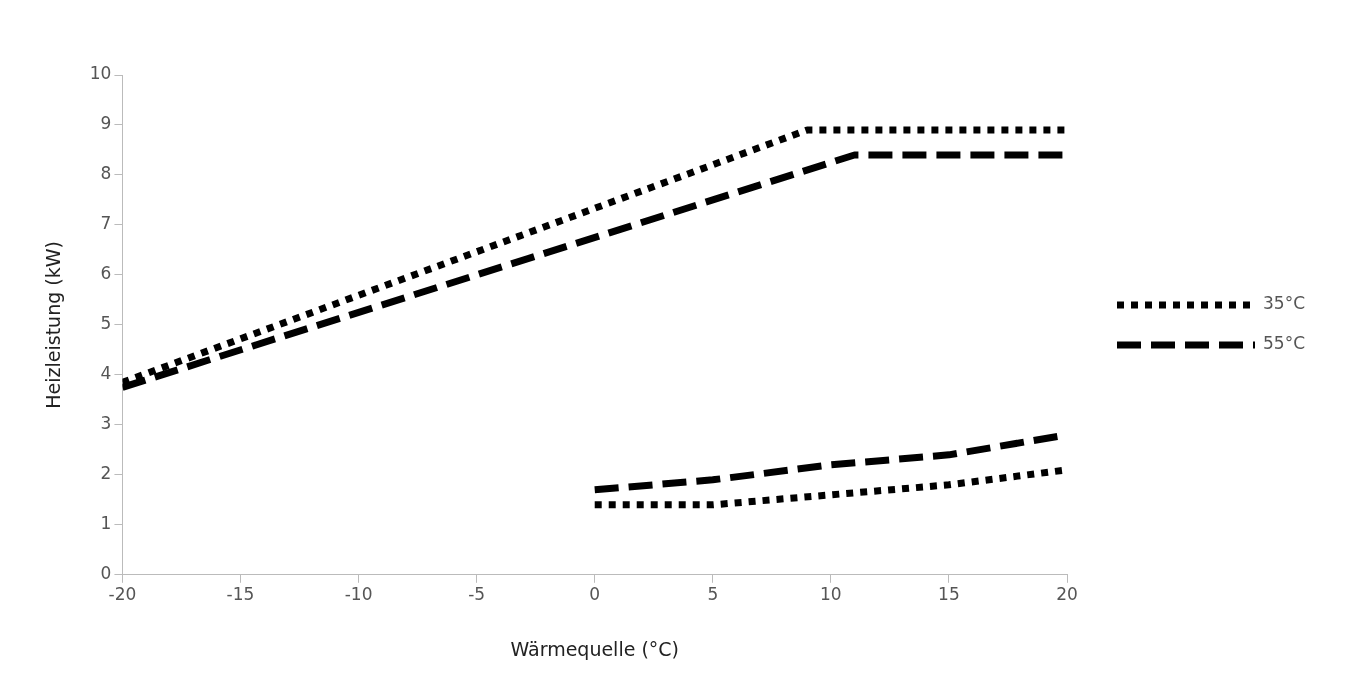 This screenshot has width=1367, height=696. Describe the element at coordinates (1284, 343) in the screenshot. I see `text: 55°C` at that location.